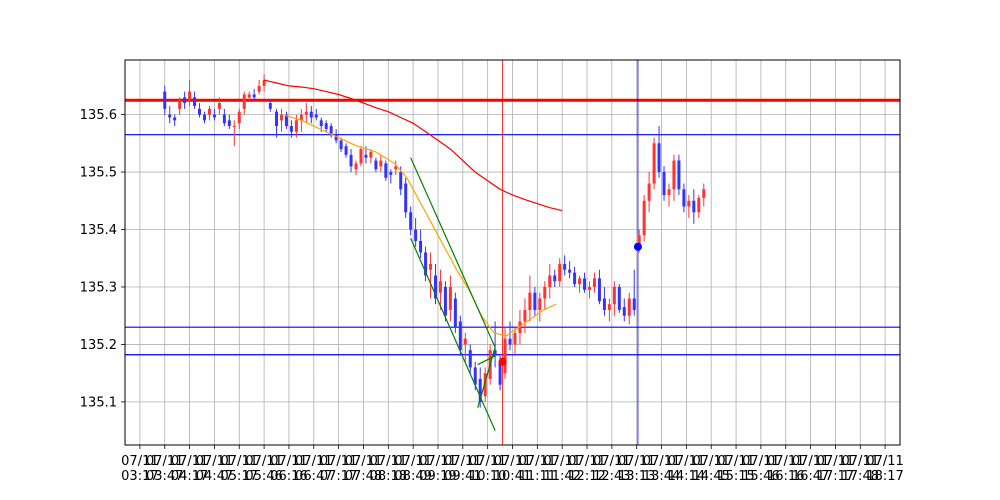 The width and height of the screenshot is (1000, 500). I want to click on y-tick-label: 135.1, so click(98, 402).